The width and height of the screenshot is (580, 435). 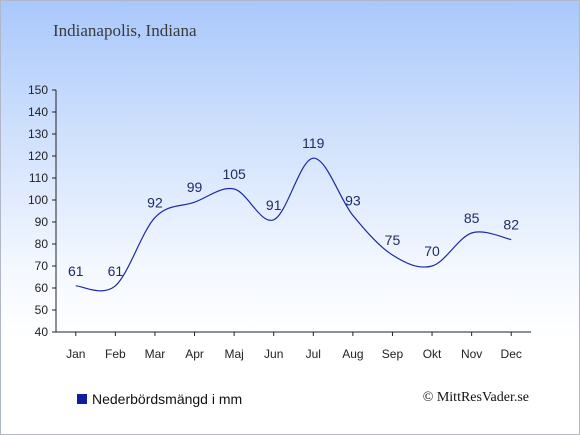 I want to click on x-tick-label: Jun, so click(x=273, y=354).